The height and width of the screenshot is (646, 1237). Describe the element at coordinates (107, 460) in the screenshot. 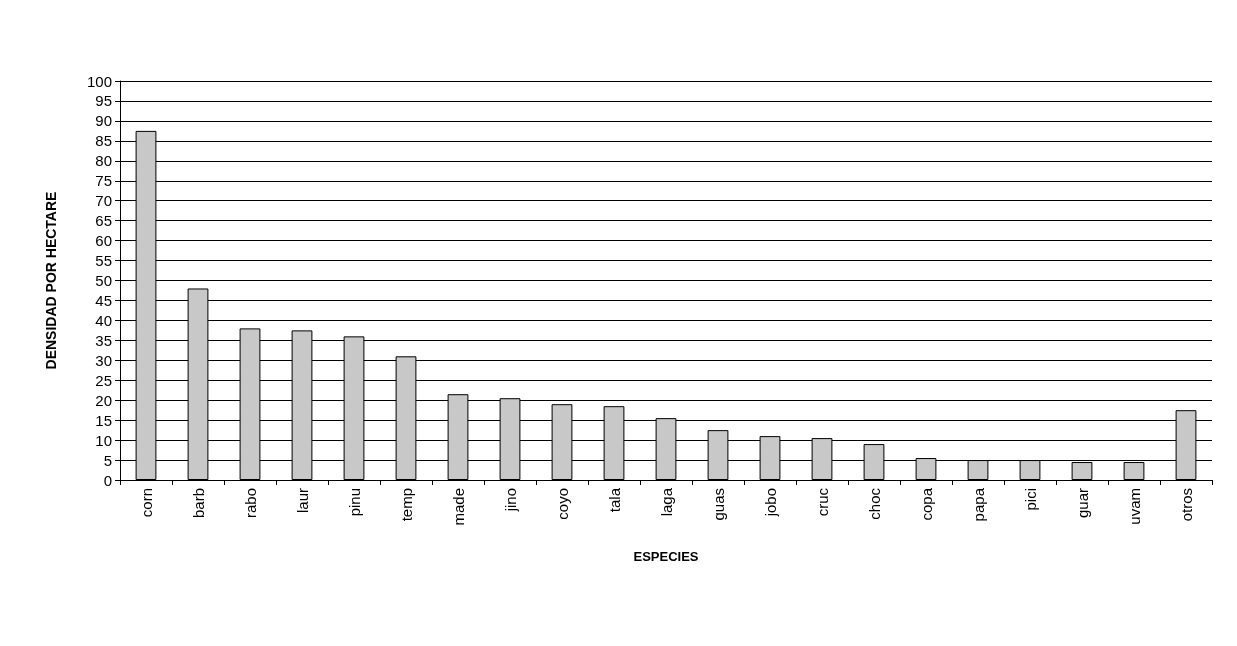

I see `y-tick-label: 5` at that location.